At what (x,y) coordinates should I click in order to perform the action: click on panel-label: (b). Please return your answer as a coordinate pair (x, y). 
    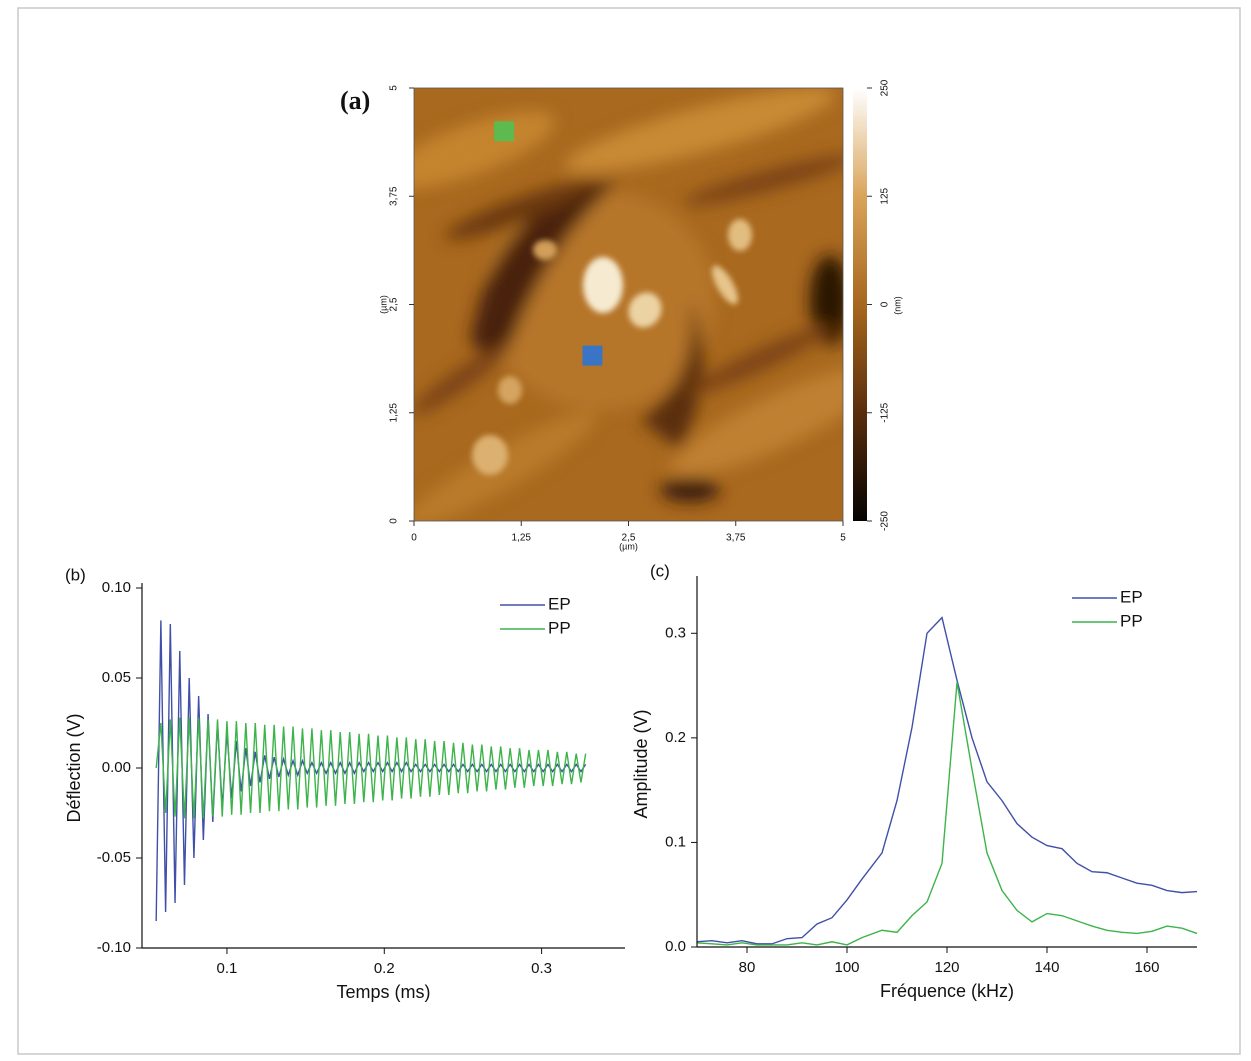
    Looking at the image, I should click on (75, 574).